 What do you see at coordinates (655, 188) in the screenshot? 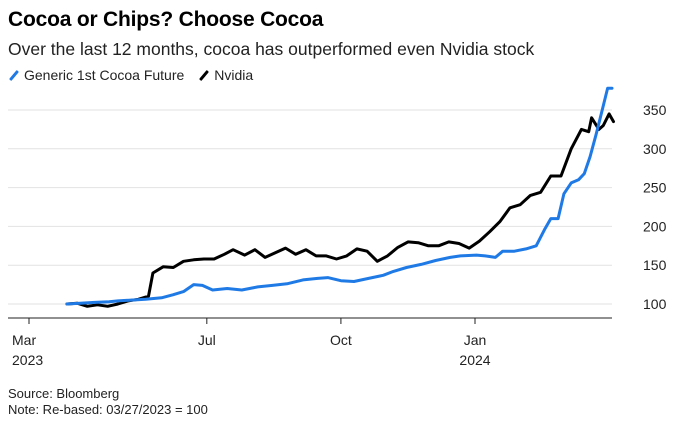
I see `y-tick-label-250: 250` at bounding box center [655, 188].